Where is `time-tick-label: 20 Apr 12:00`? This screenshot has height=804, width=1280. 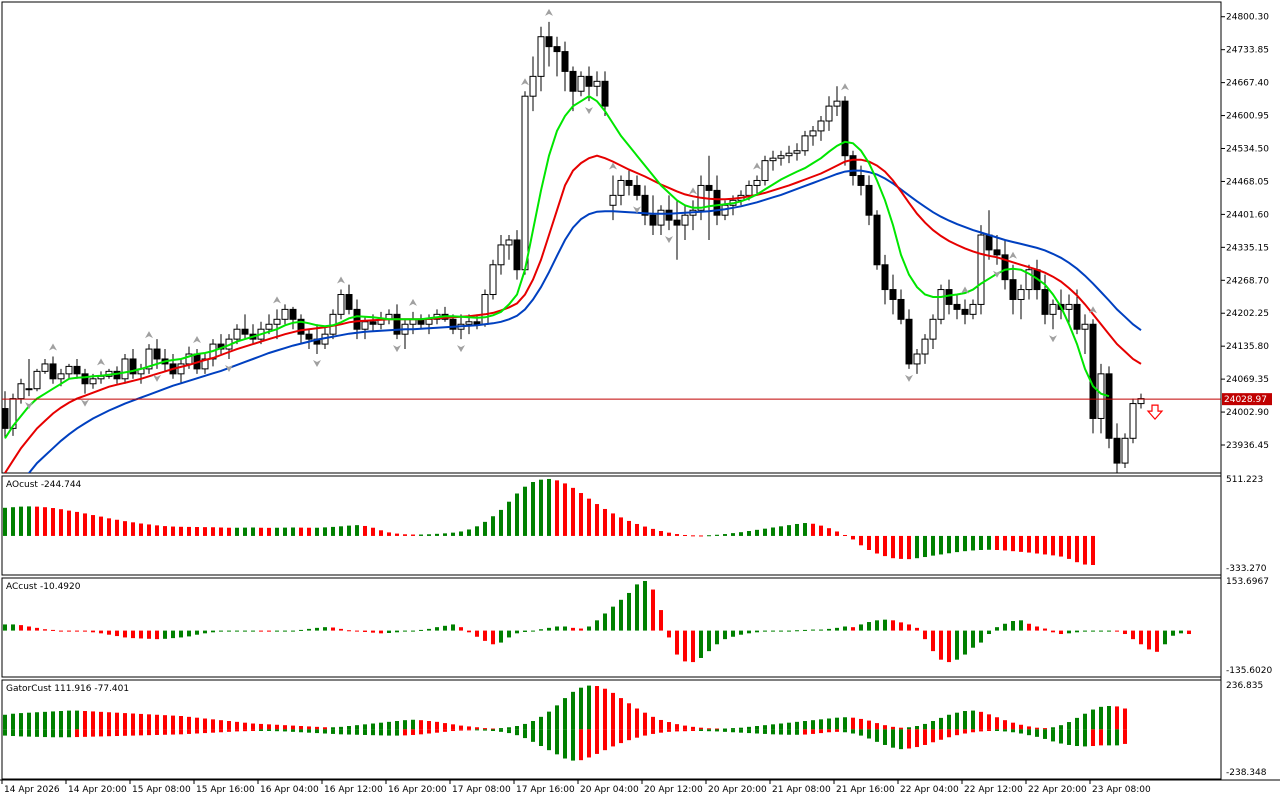
time-tick-label: 20 Apr 12:00 is located at coordinates (673, 790).